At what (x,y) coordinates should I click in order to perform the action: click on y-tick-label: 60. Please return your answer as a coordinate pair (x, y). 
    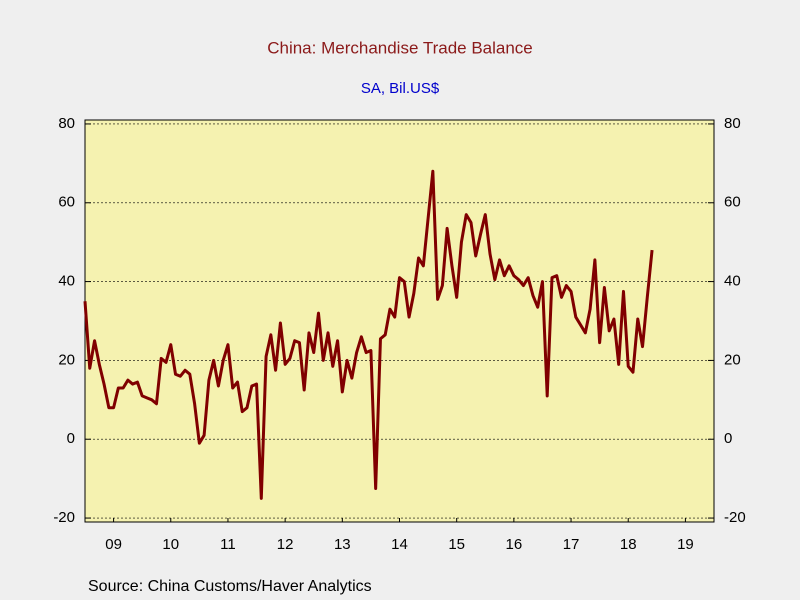
    Looking at the image, I should click on (66, 202).